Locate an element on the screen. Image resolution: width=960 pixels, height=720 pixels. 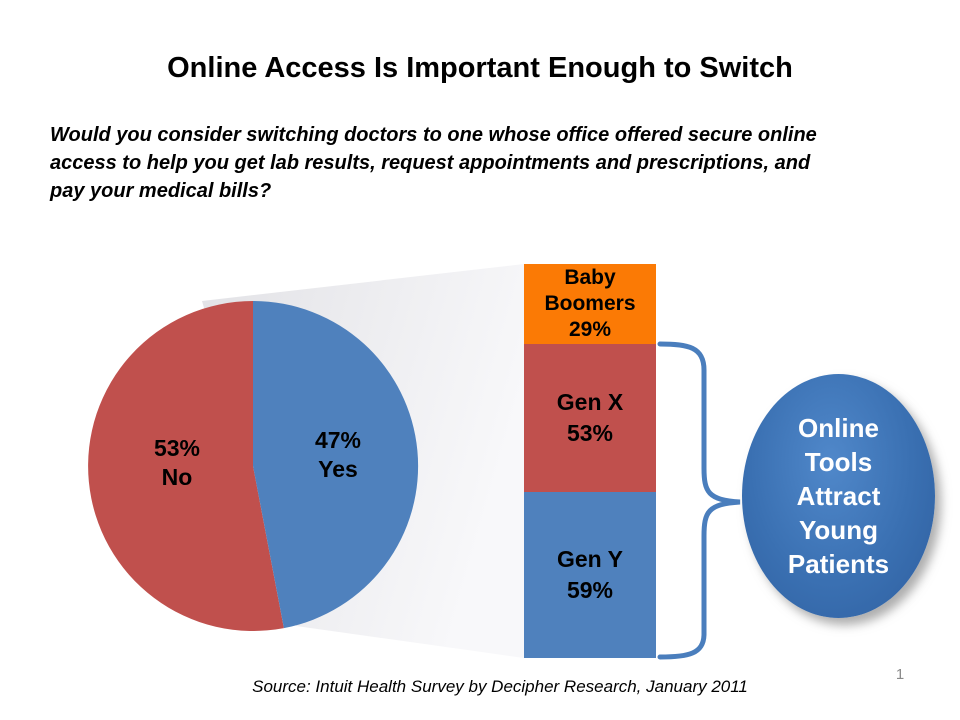
question-line-3: pay your medical bills? is located at coordinates (161, 191).